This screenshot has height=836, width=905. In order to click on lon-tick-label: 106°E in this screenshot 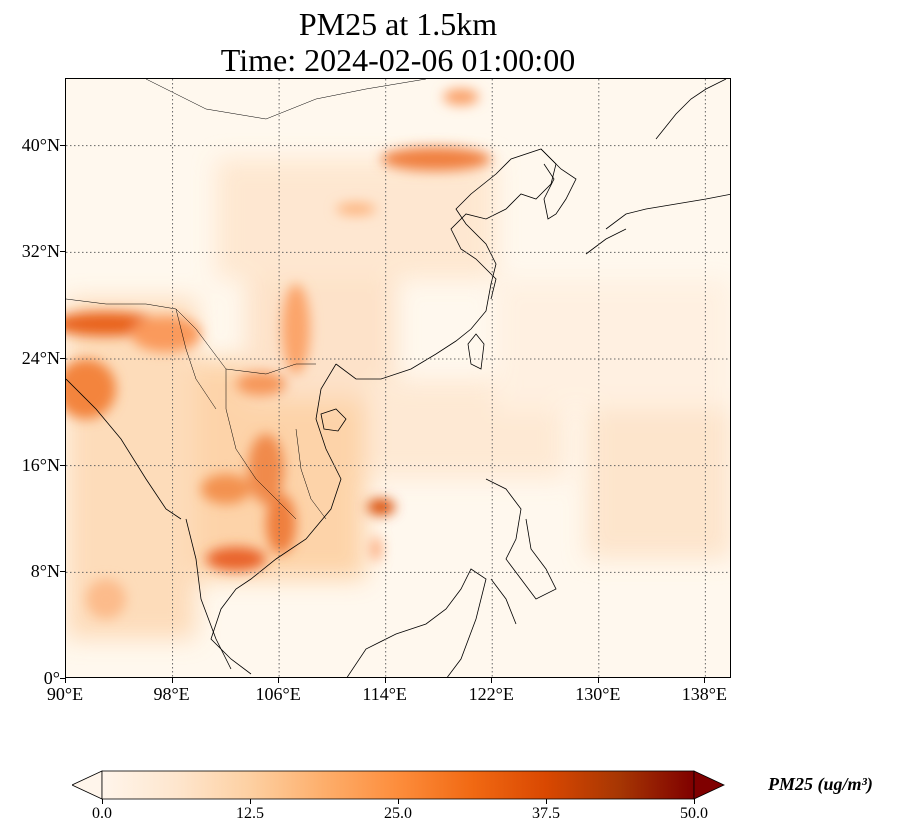, I will do `click(278, 694)`.